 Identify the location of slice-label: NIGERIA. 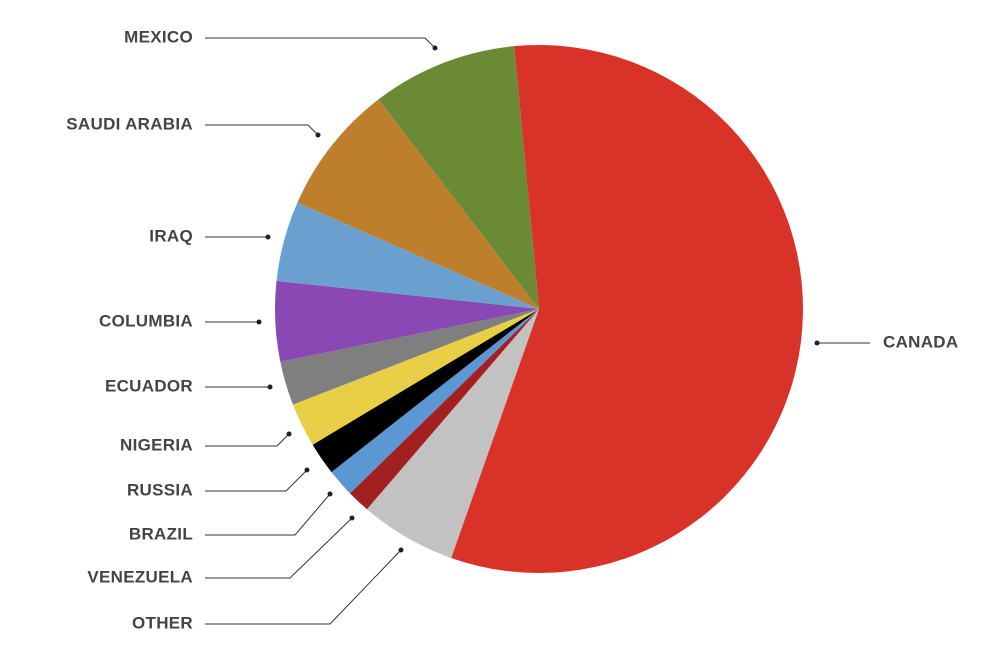
(156, 444).